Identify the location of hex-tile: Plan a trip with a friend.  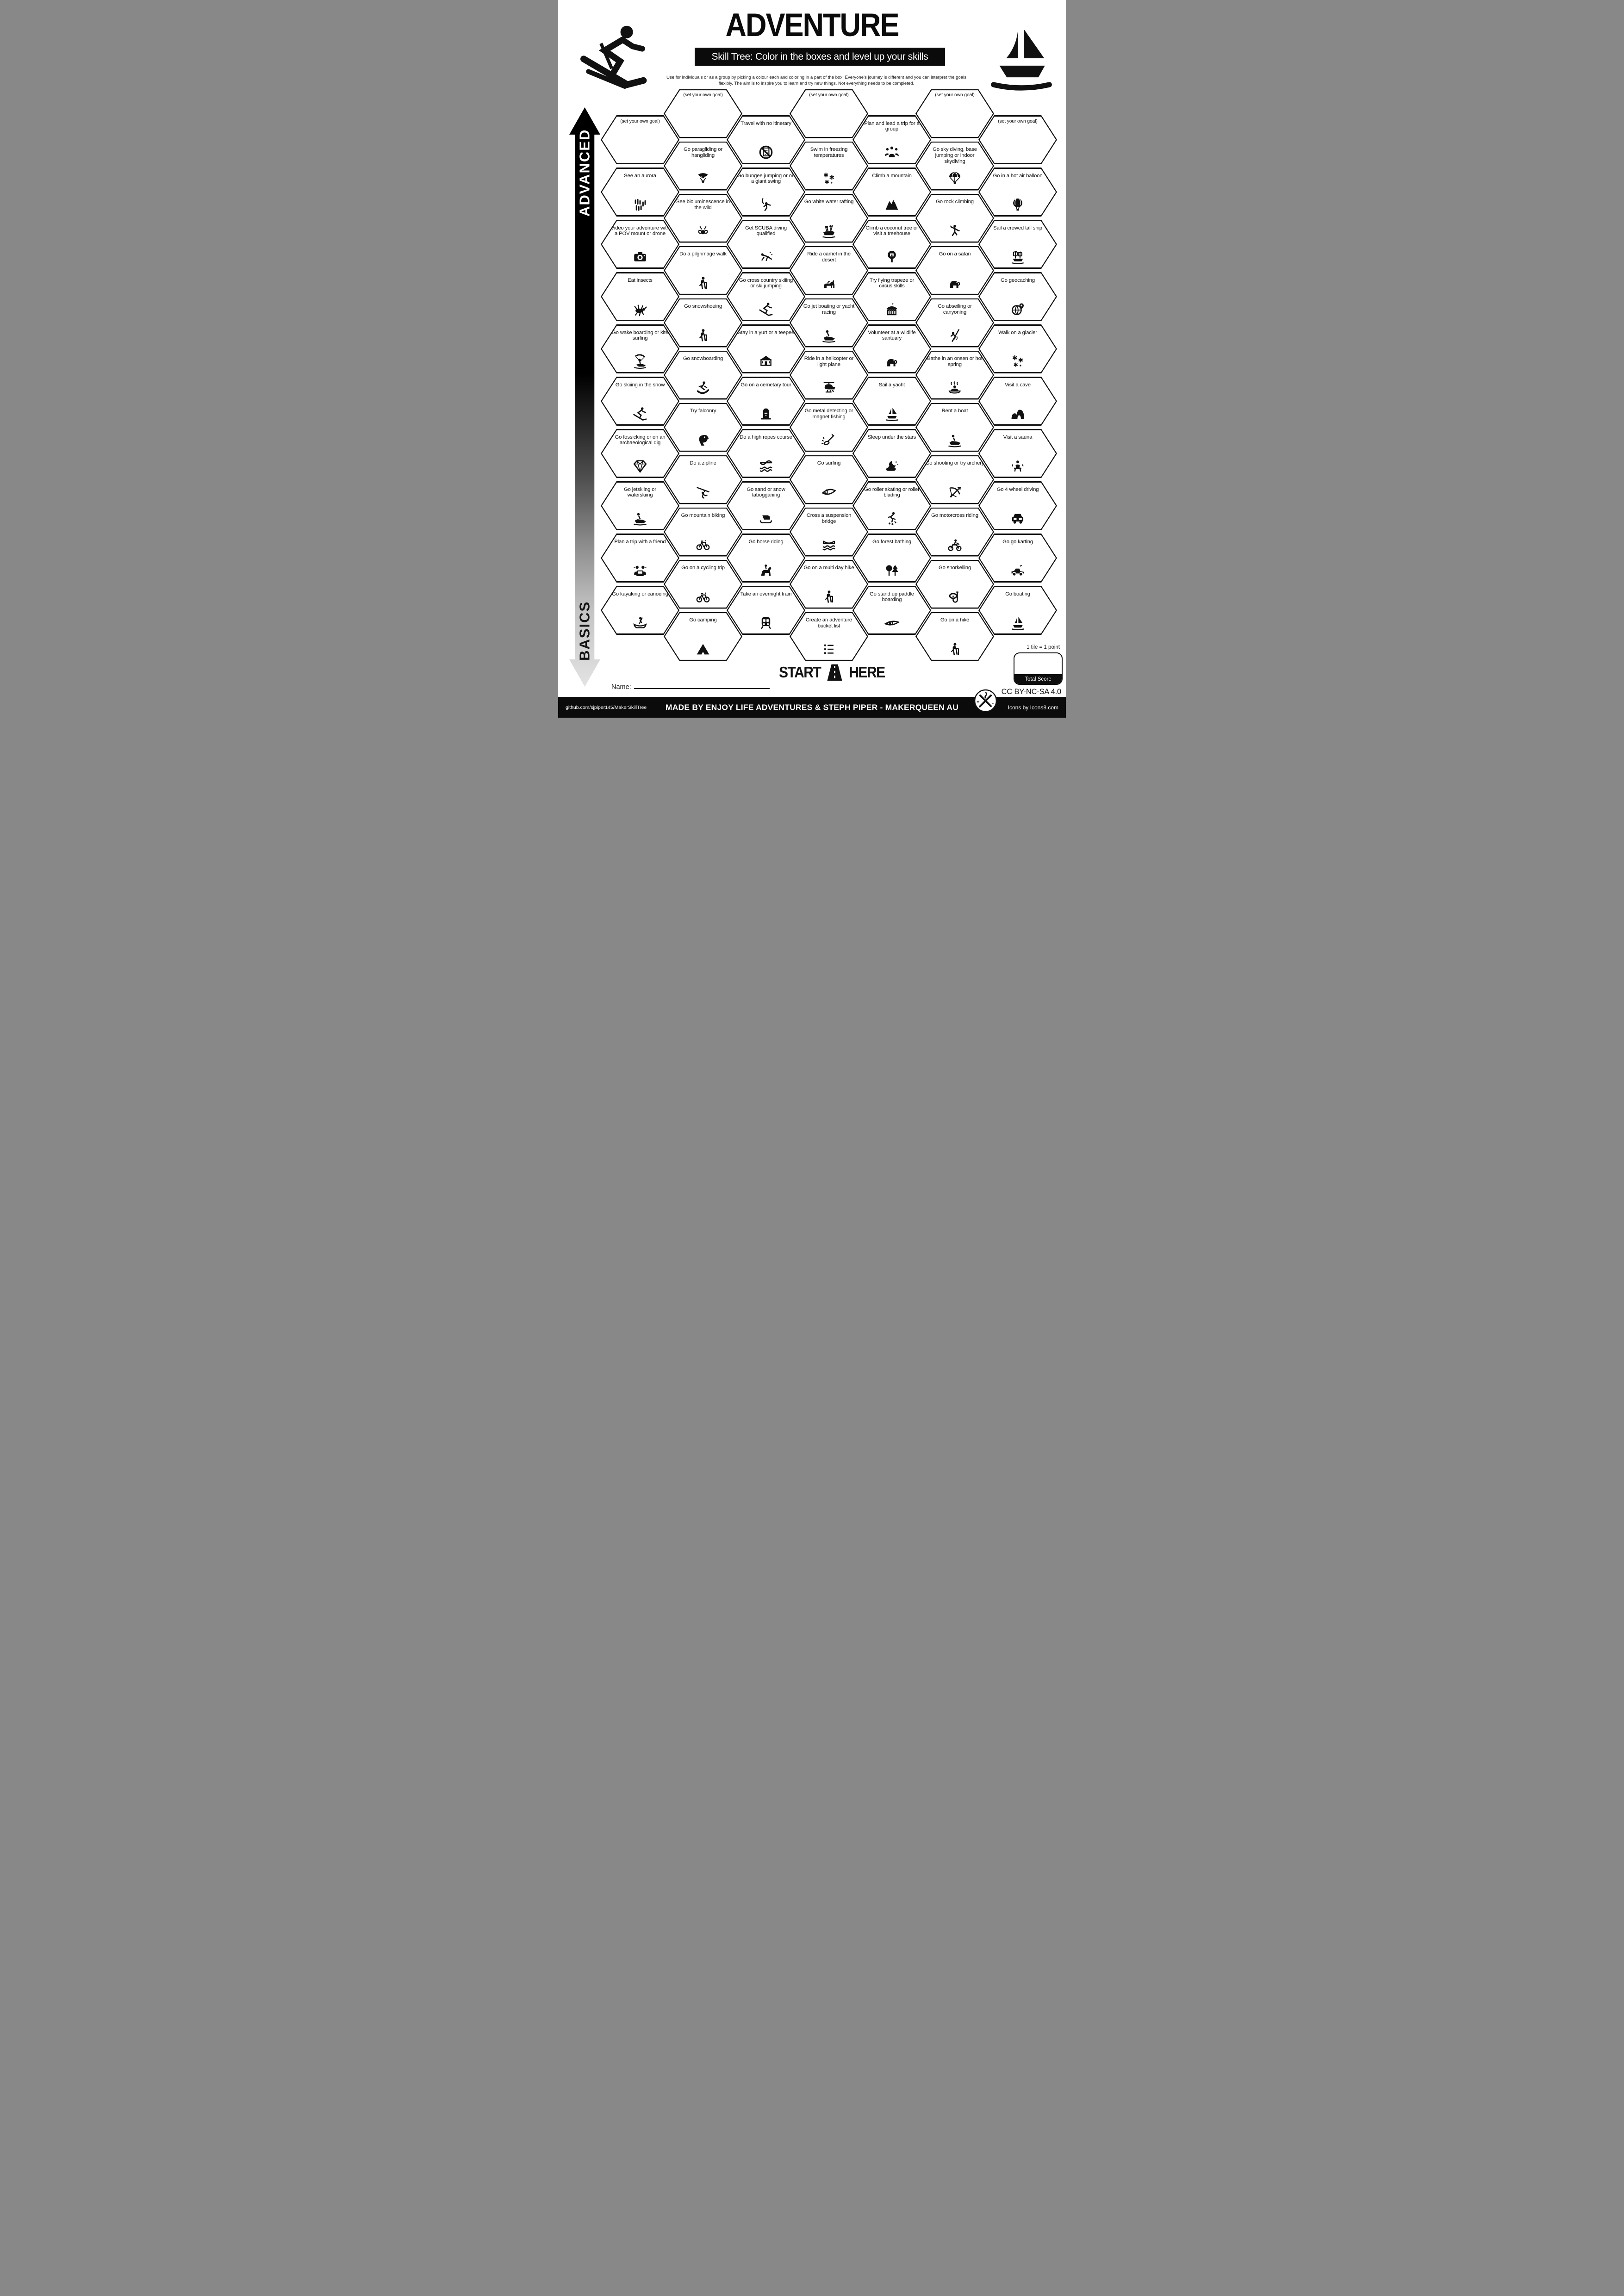
(640, 559).